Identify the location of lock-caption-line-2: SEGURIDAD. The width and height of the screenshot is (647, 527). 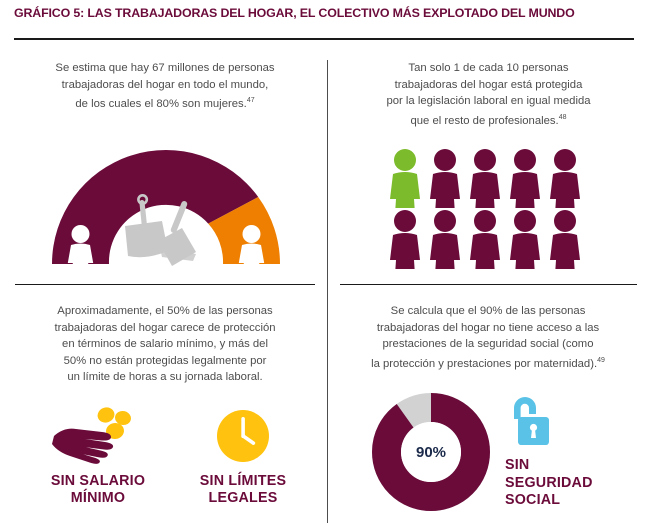
(549, 482).